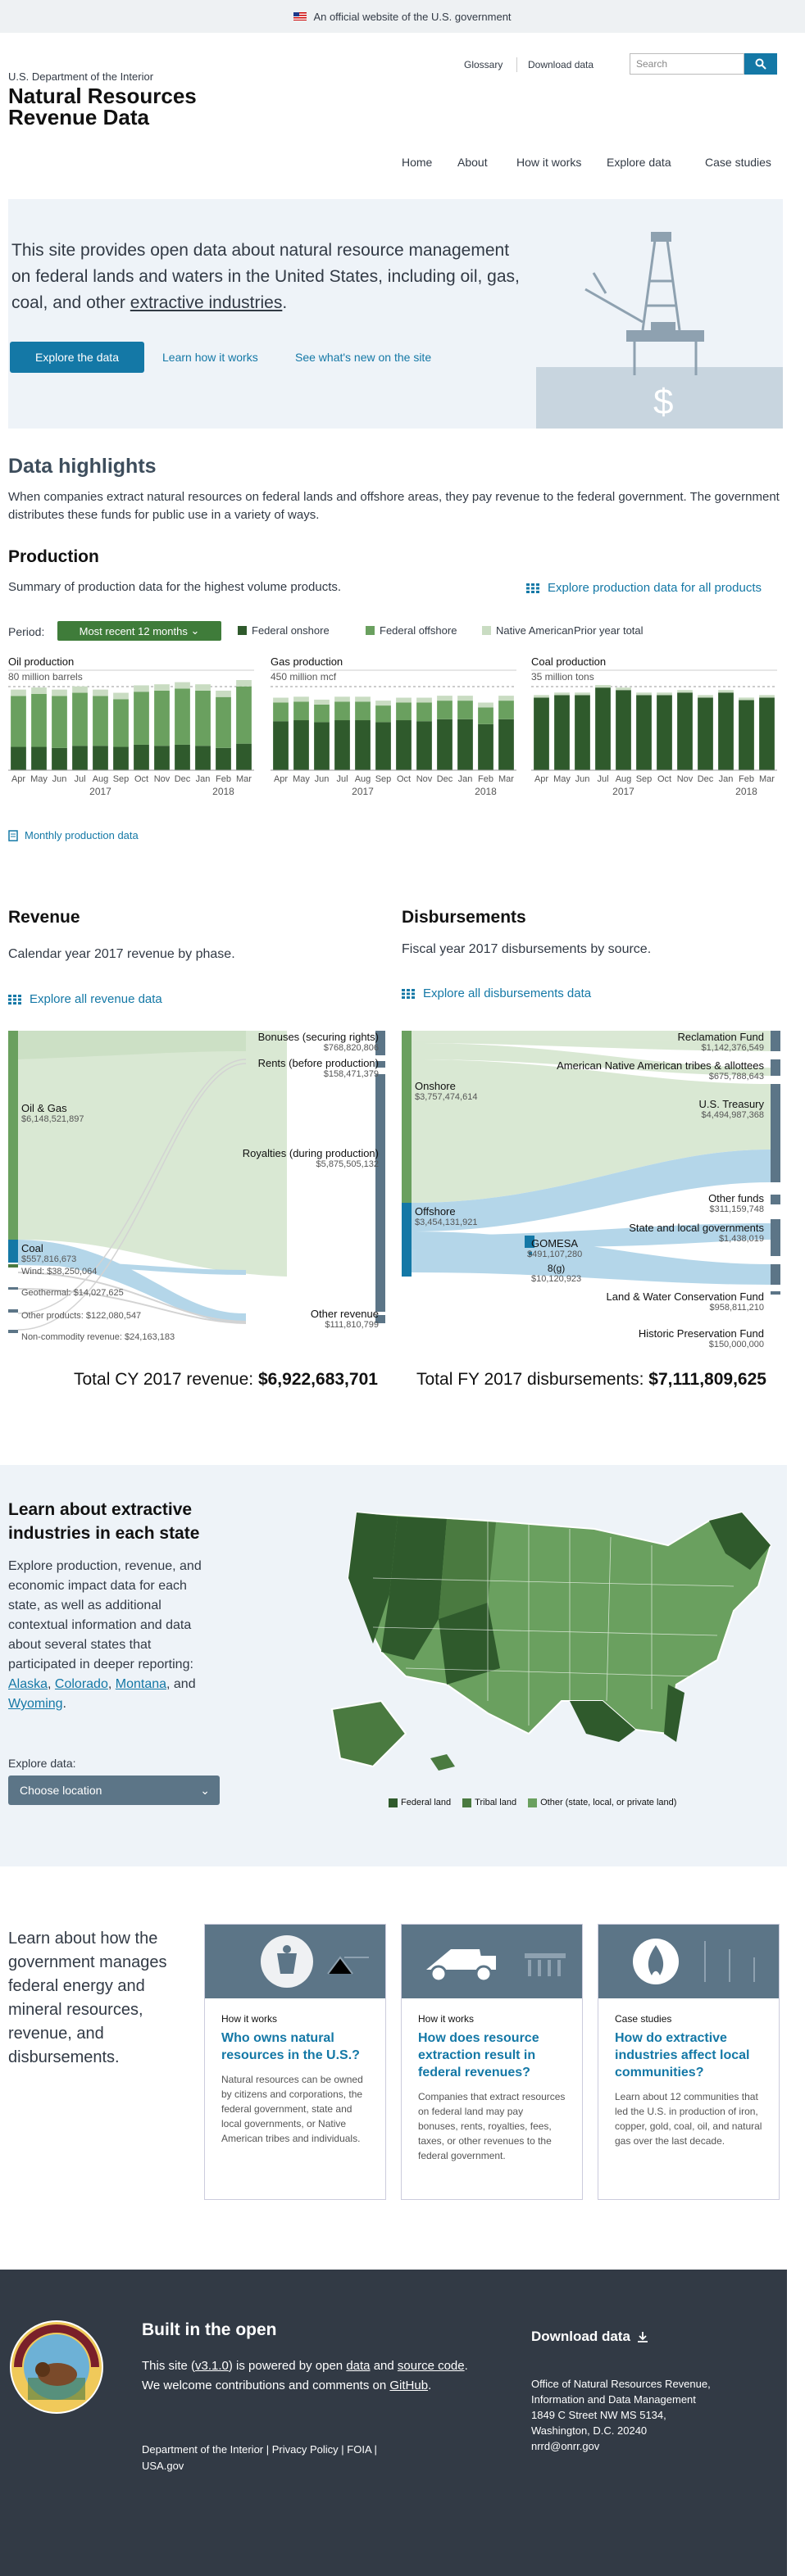  I want to click on nav-how-it-works: How it works, so click(549, 162).